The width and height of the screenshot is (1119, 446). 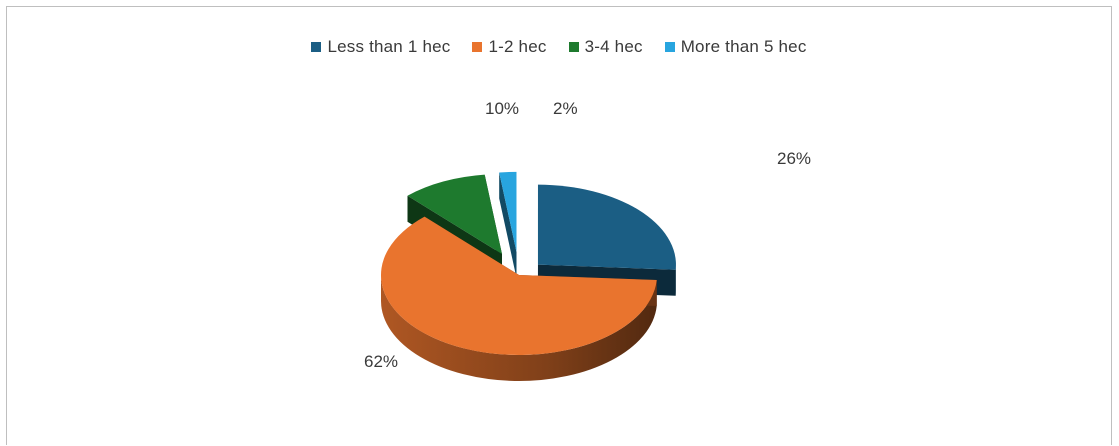 I want to click on data-label-0: 26%, so click(x=794, y=158).